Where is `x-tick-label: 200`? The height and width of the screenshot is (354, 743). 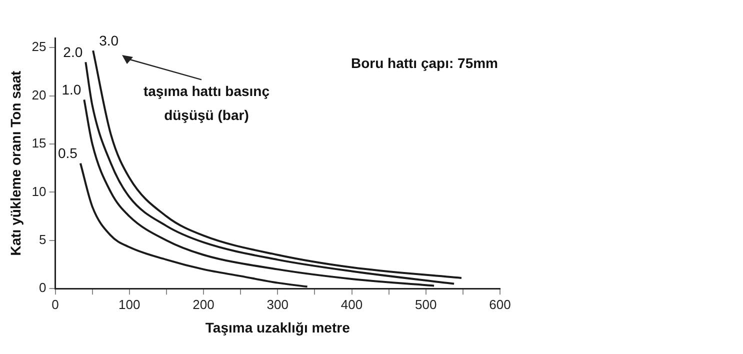
x-tick-label: 200 is located at coordinates (203, 304).